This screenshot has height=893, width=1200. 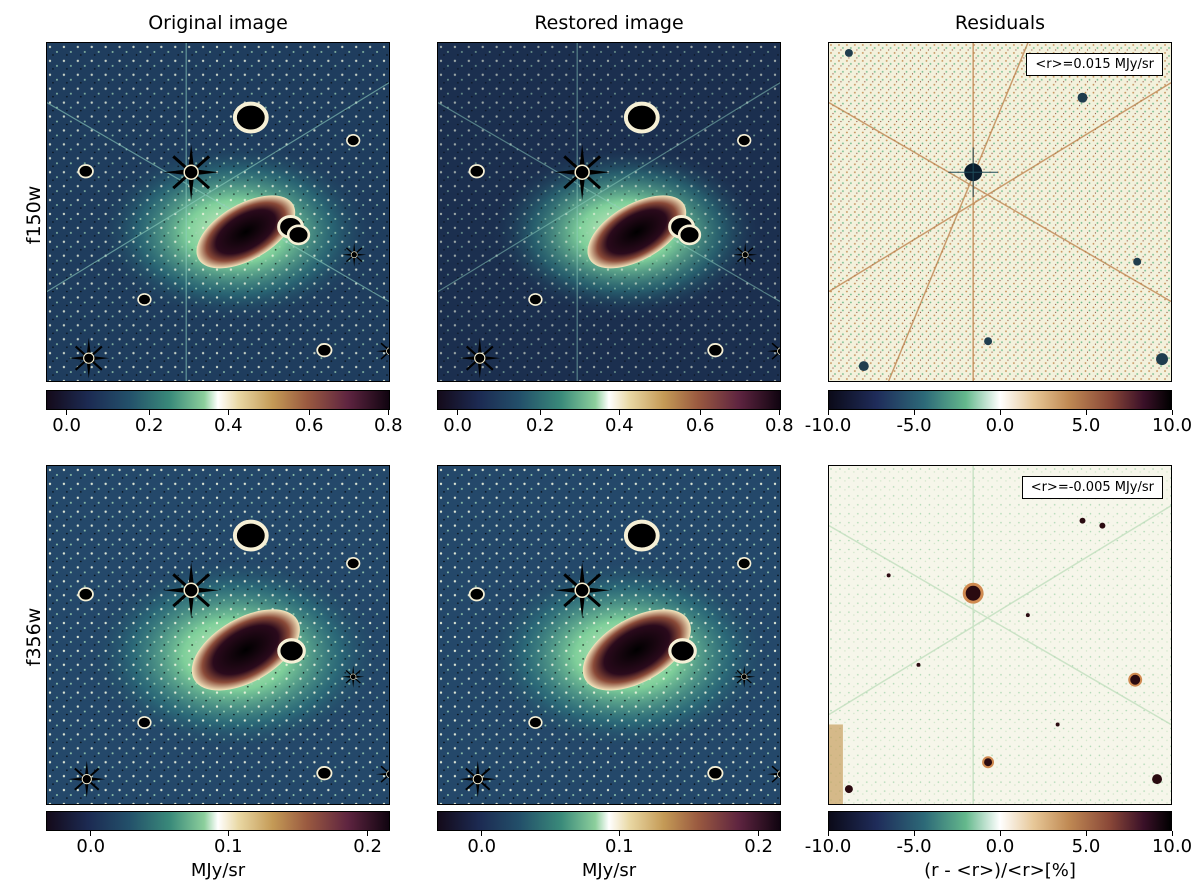 I want to click on panel-f150w-original, so click(x=218, y=212).